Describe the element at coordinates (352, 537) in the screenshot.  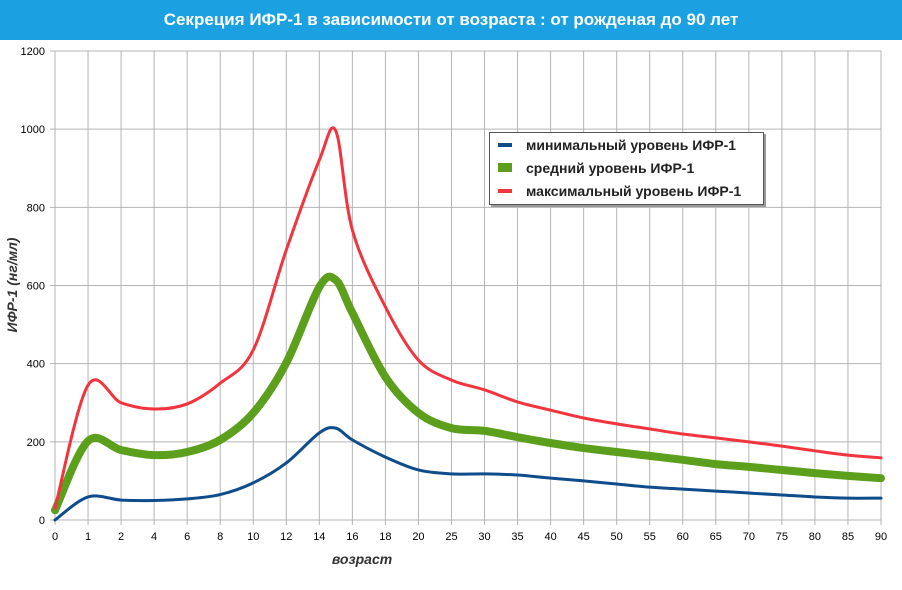
I see `x-tick-label: 16` at that location.